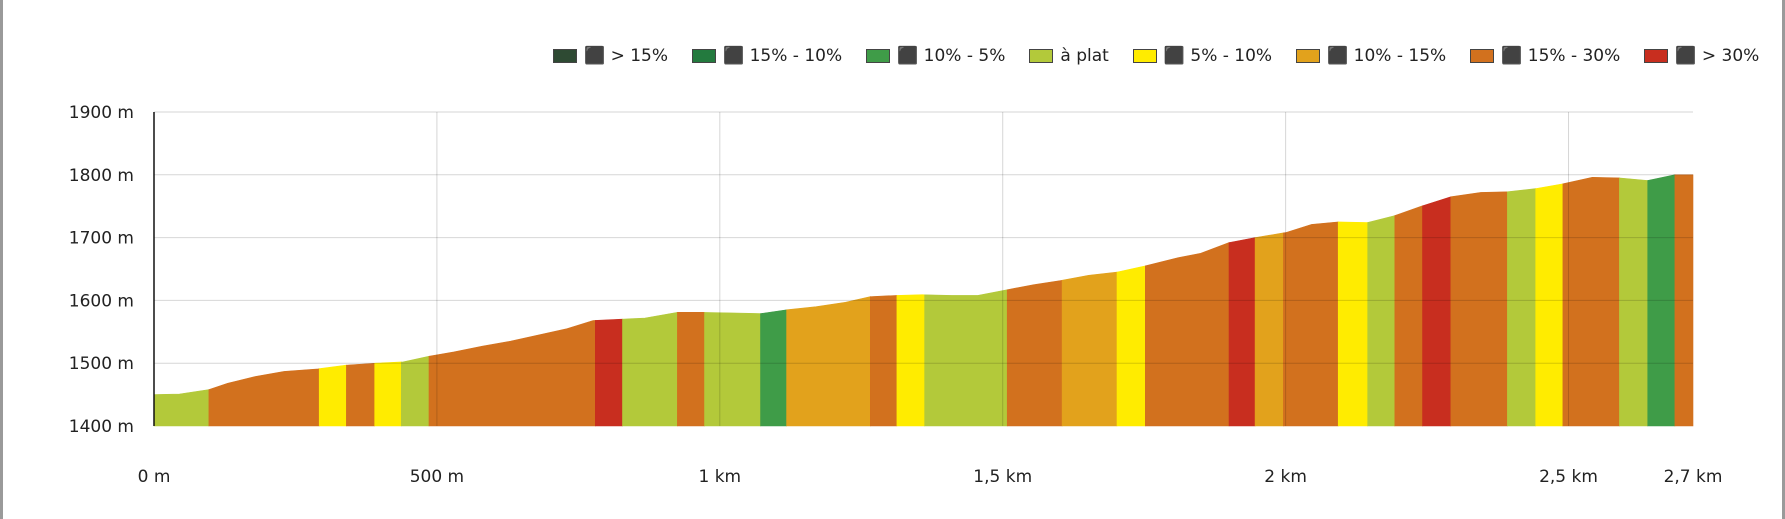 The image size is (1785, 519). What do you see at coordinates (1717, 56) in the screenshot?
I see `legend-label: ⬛ > 30%` at bounding box center [1717, 56].